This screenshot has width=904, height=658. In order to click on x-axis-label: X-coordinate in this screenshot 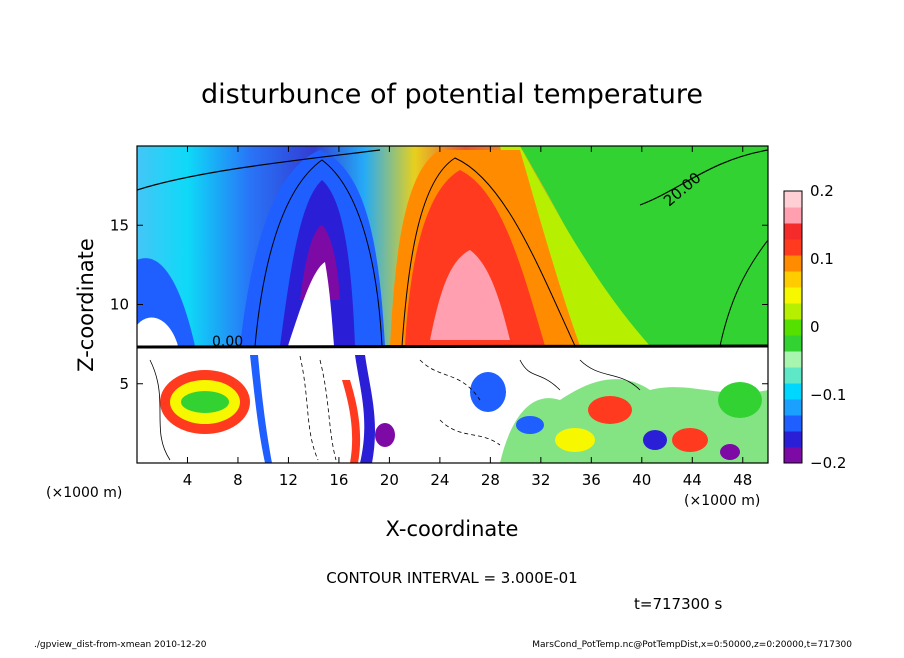, I will do `click(452, 529)`.